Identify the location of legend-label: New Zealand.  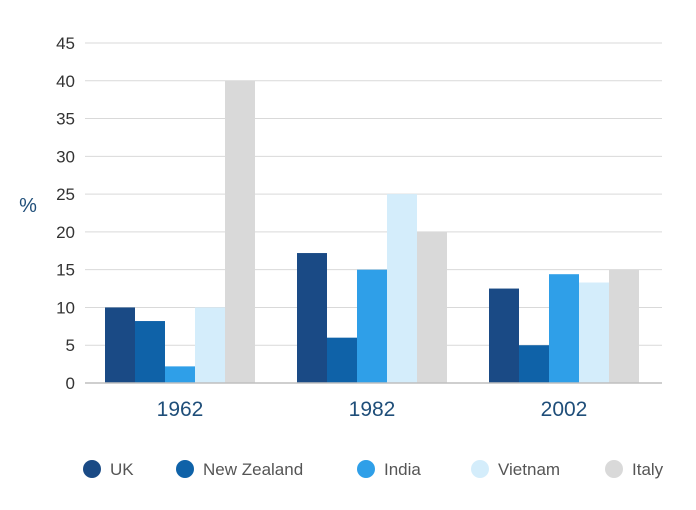
(253, 469).